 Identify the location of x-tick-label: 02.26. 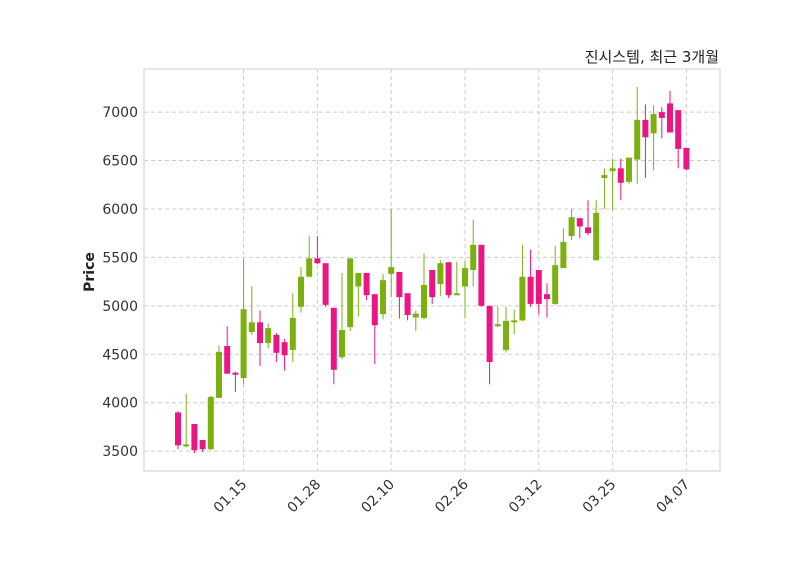
(452, 496).